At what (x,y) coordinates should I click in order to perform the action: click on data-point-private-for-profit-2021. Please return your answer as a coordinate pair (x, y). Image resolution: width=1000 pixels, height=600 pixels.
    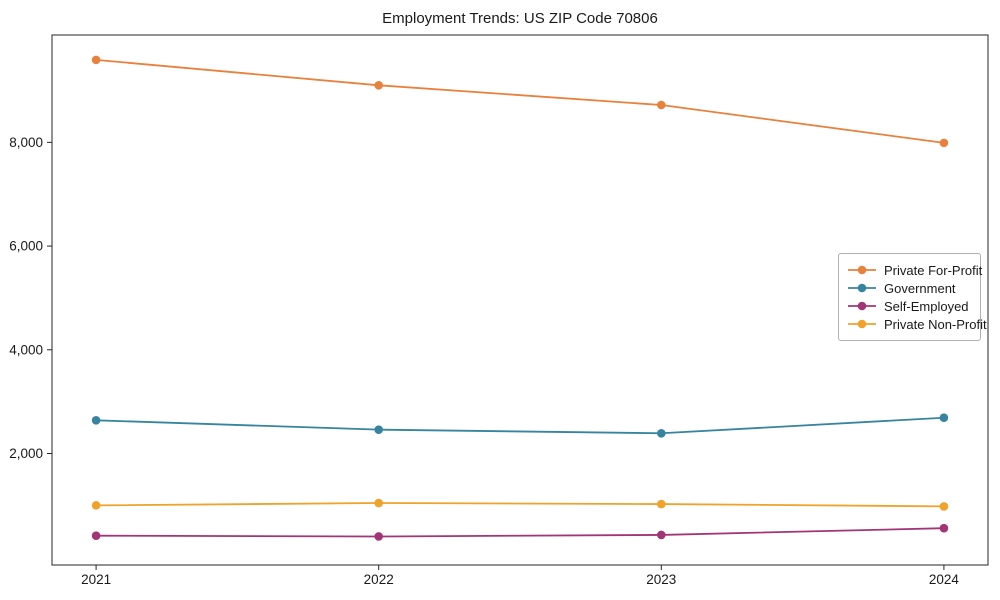
    Looking at the image, I should click on (96, 60).